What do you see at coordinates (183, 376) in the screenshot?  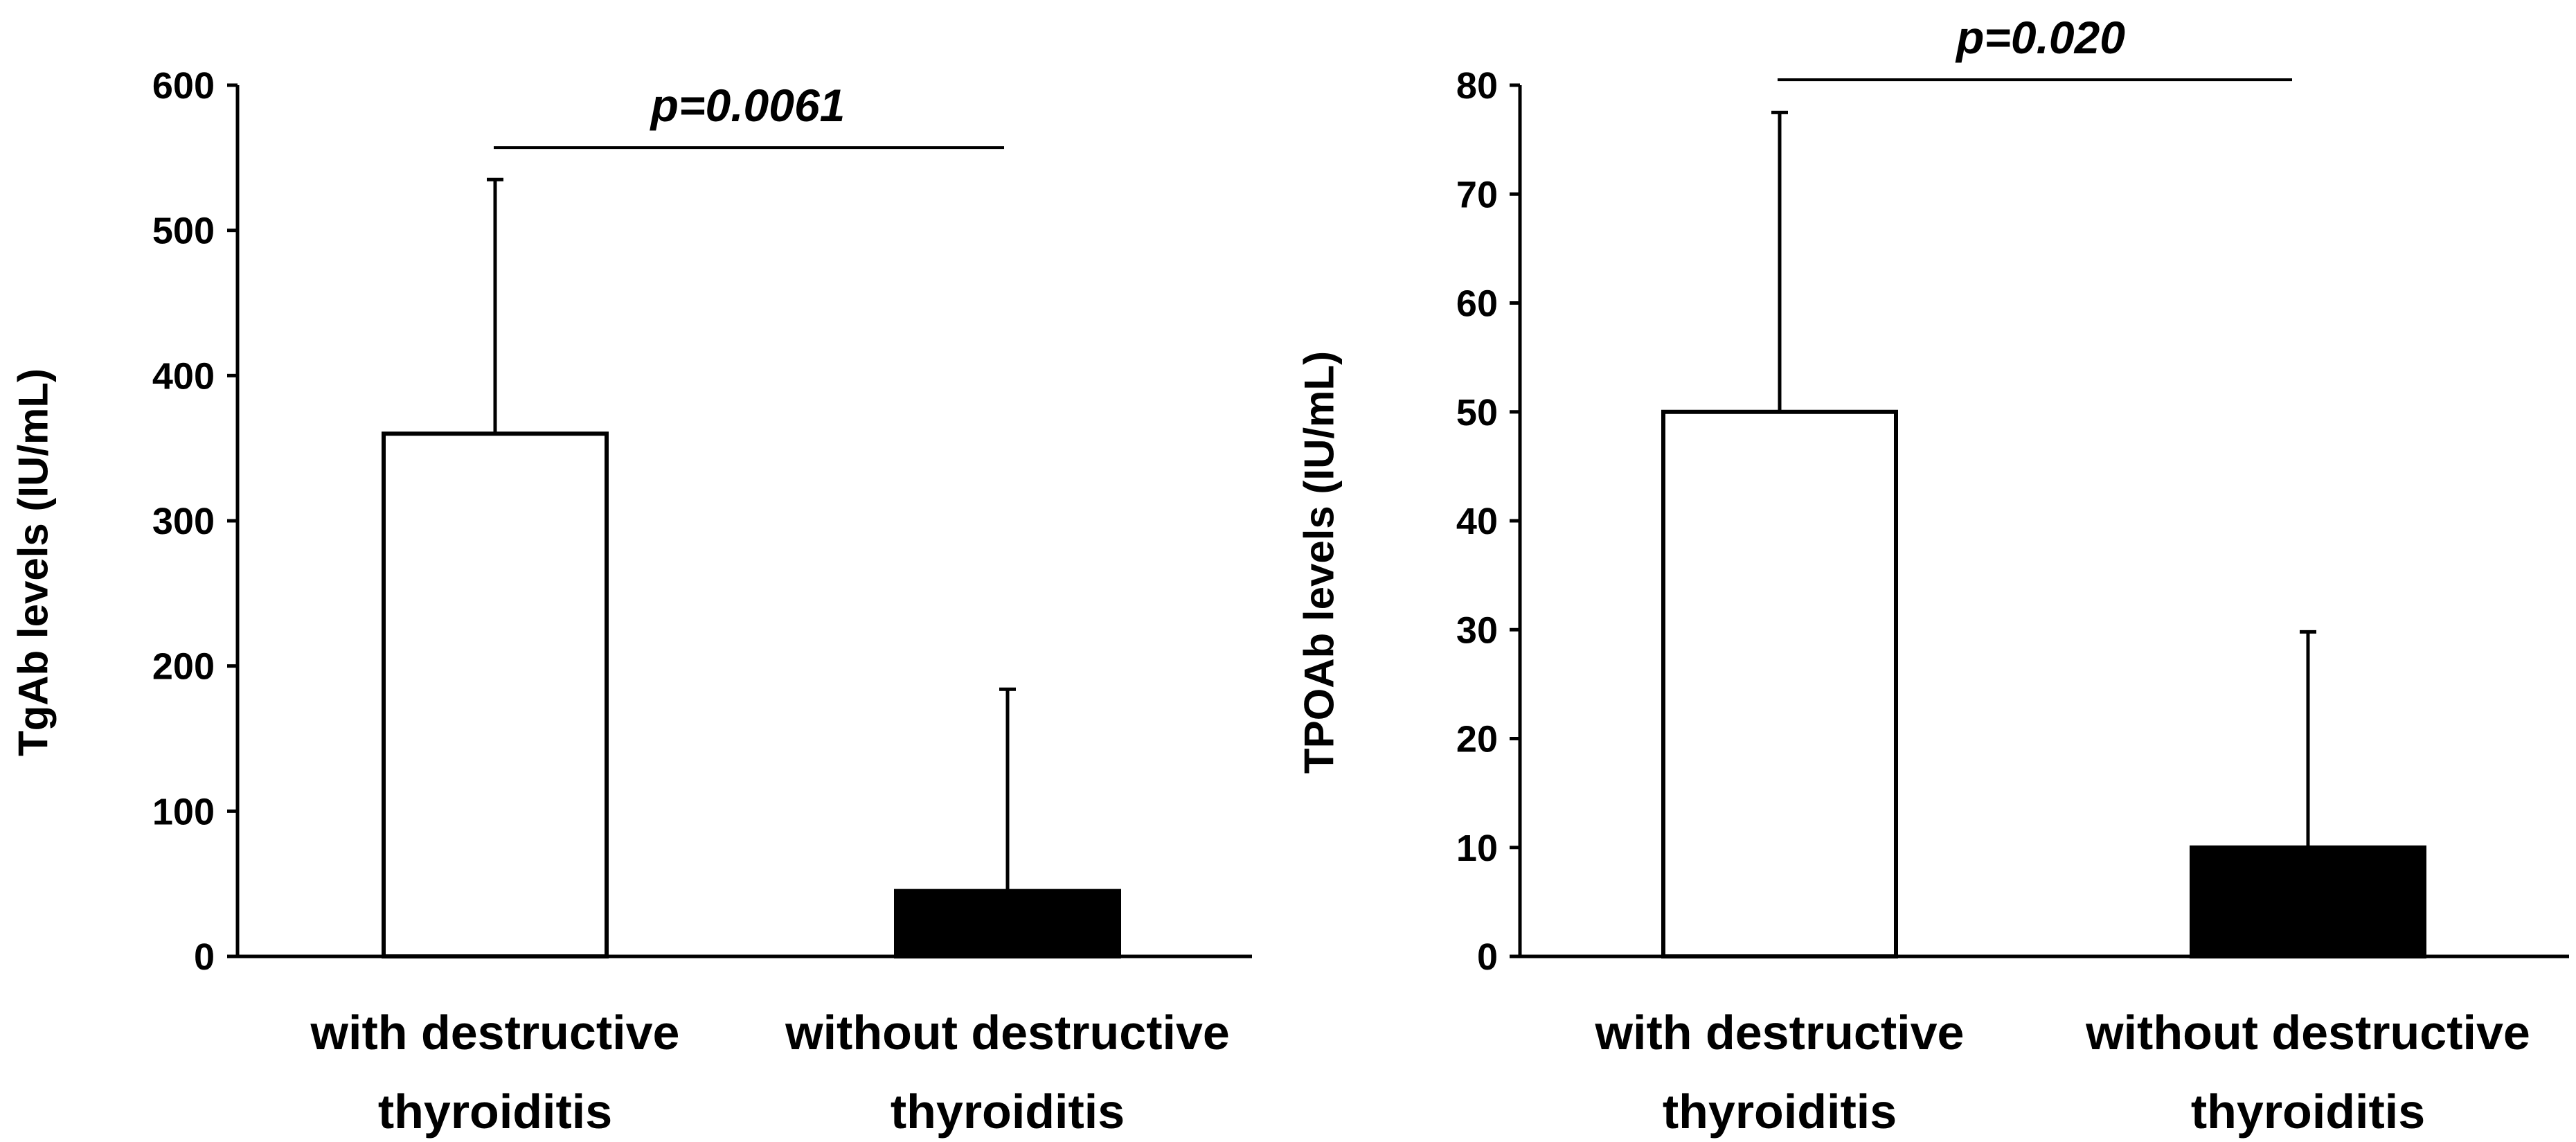 I see `y-tick-label: 400` at bounding box center [183, 376].